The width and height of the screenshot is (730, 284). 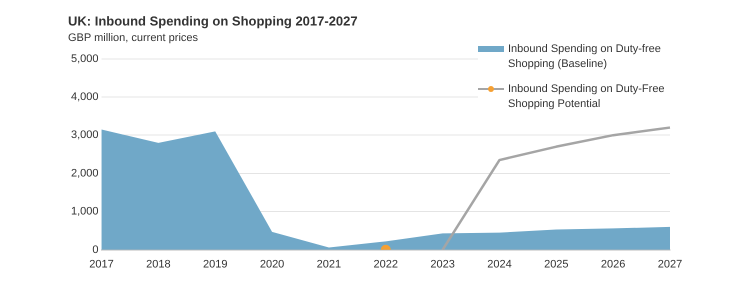 What do you see at coordinates (587, 97) in the screenshot?
I see `legend-label: Inbound Spending on Duty-Free Shopping Potential` at bounding box center [587, 97].